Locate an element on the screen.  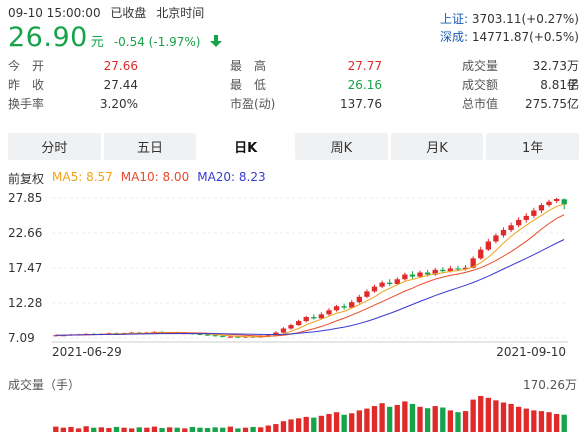
stat-row: 换手率 3.20% 市盈(动) 137.76 总市值 275.75亿 is located at coordinates (293, 104).